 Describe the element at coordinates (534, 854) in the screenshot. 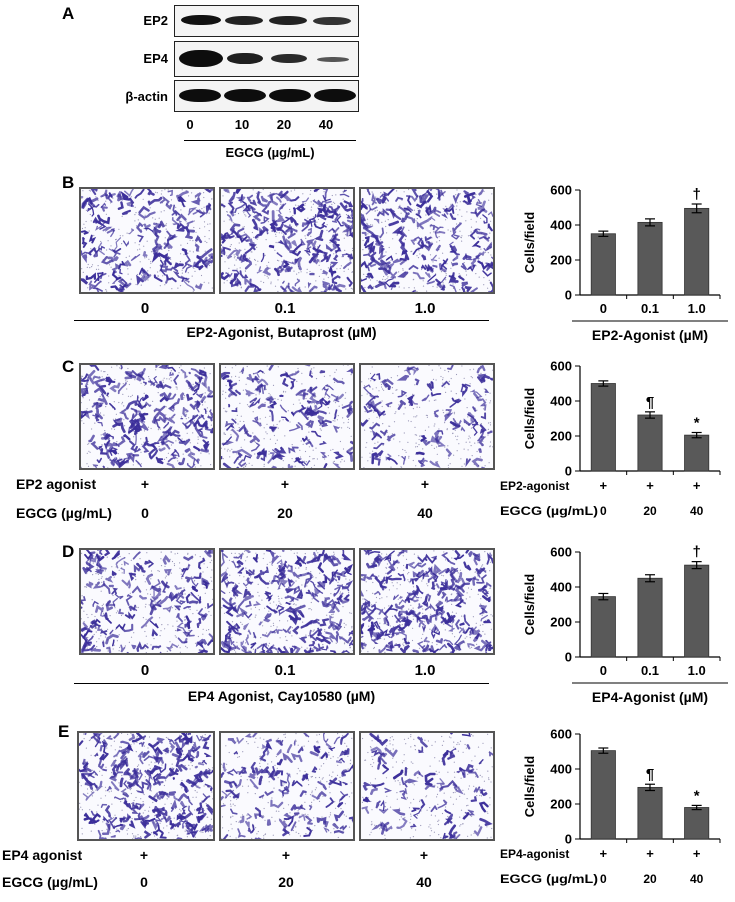

I see `row-label: EP4-agonist` at that location.